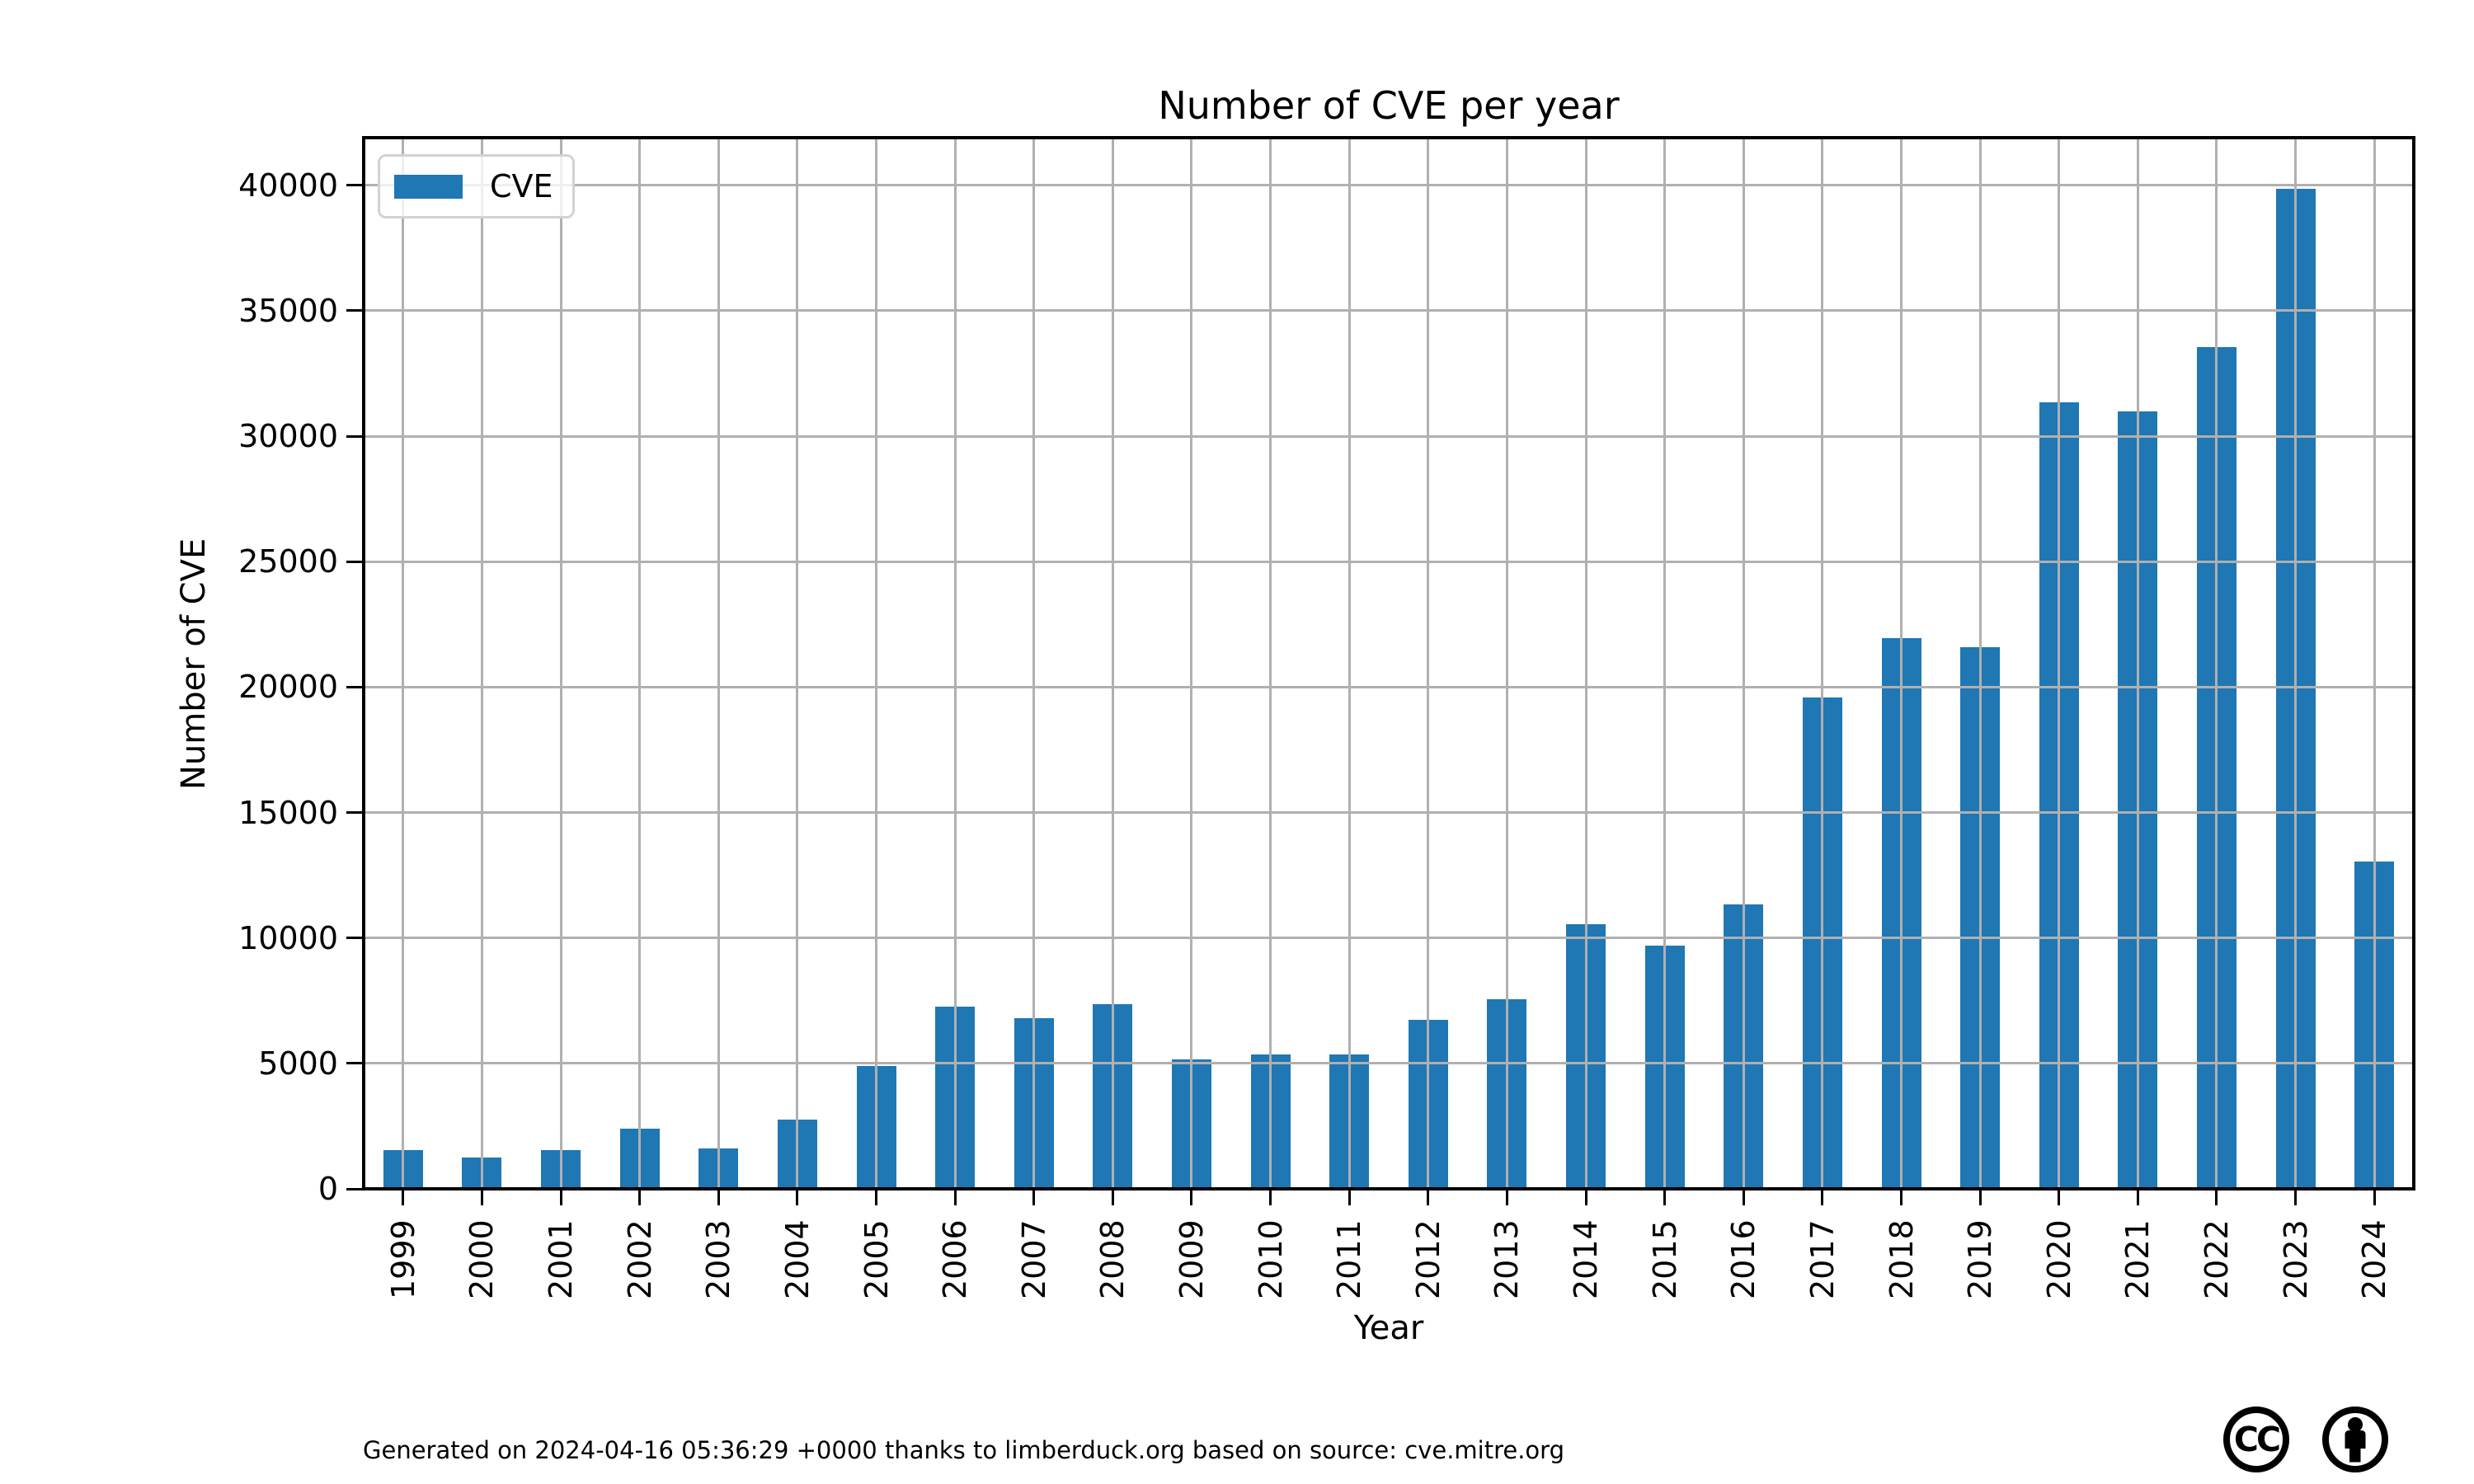 This screenshot has height=1484, width=2474. I want to click on bar-2017, so click(1822, 943).